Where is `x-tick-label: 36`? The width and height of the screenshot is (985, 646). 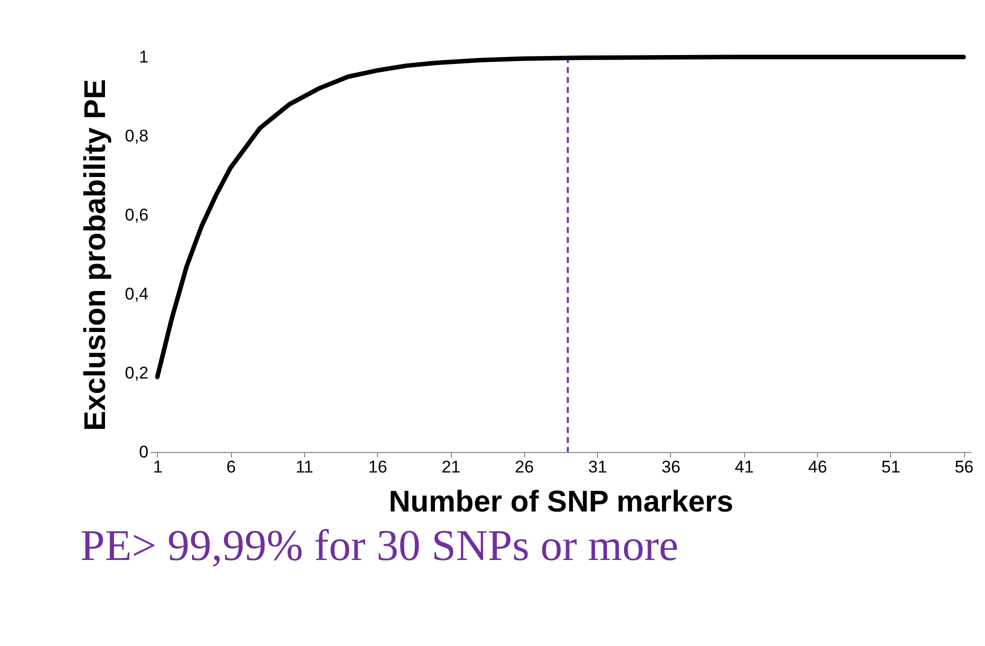 x-tick-label: 36 is located at coordinates (670, 467).